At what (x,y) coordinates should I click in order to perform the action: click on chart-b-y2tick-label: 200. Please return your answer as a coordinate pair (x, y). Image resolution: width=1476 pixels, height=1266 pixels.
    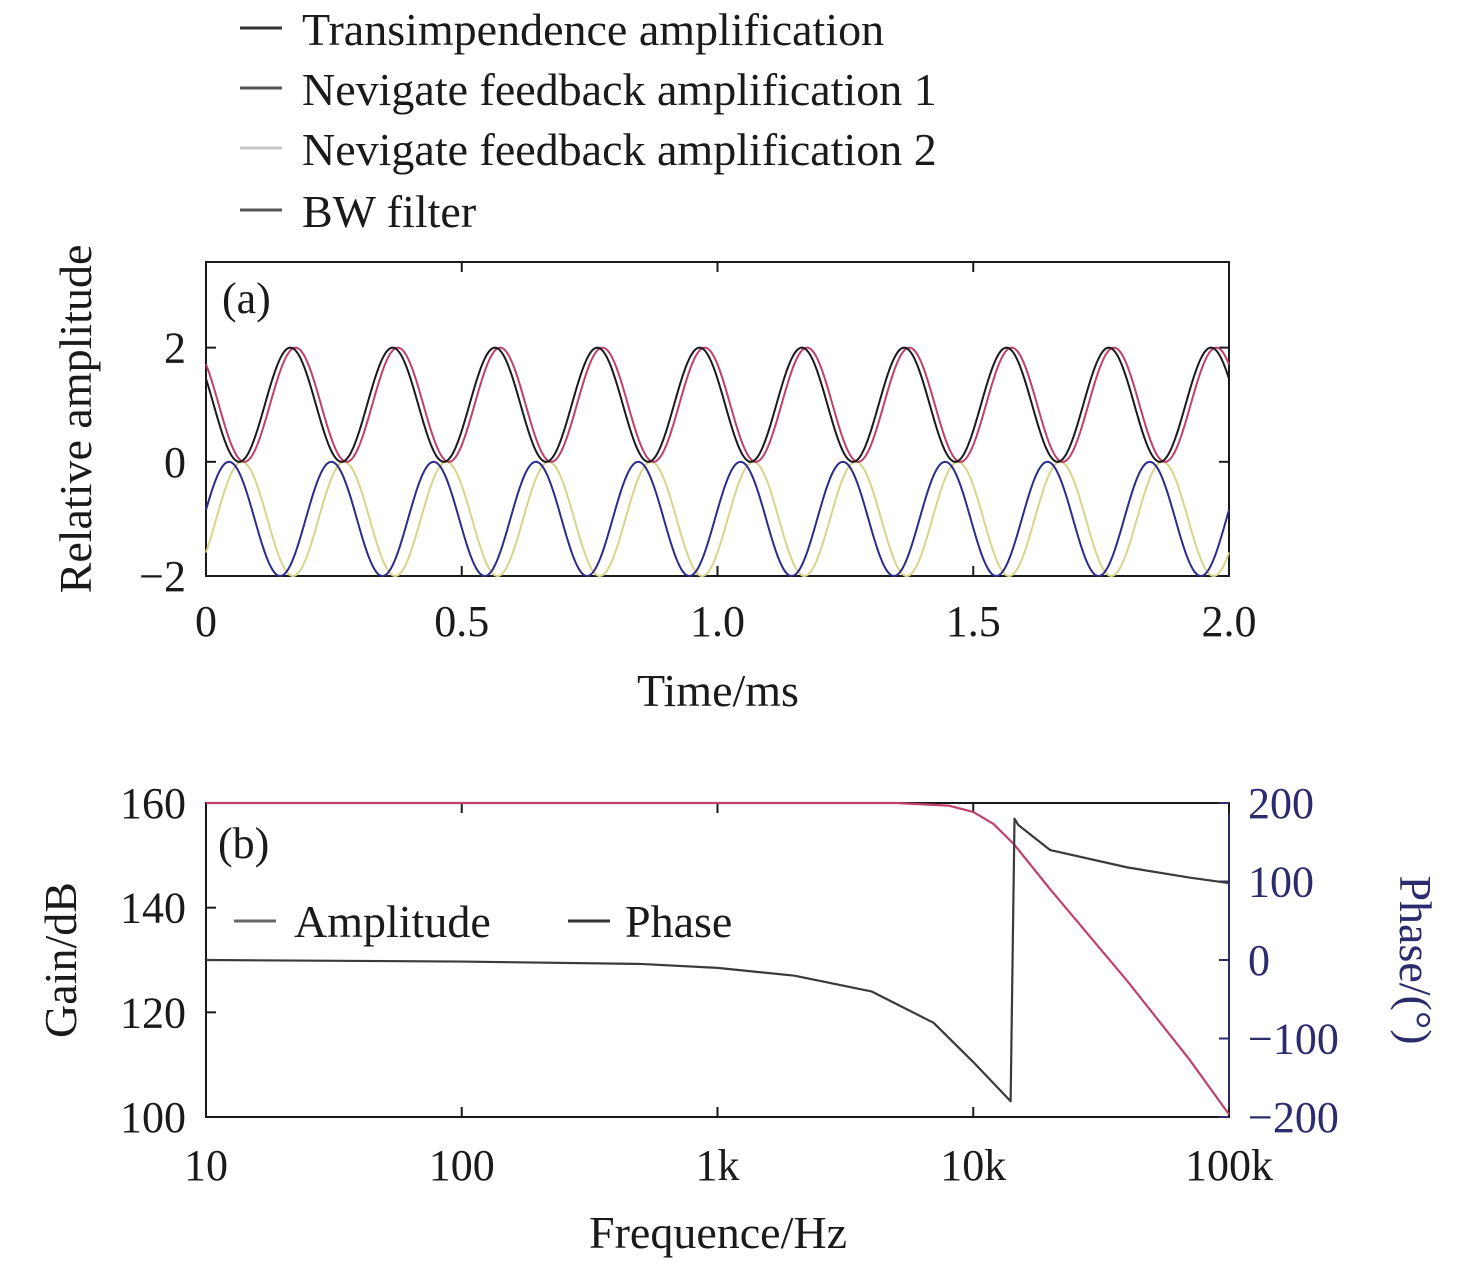
    Looking at the image, I should click on (1281, 803).